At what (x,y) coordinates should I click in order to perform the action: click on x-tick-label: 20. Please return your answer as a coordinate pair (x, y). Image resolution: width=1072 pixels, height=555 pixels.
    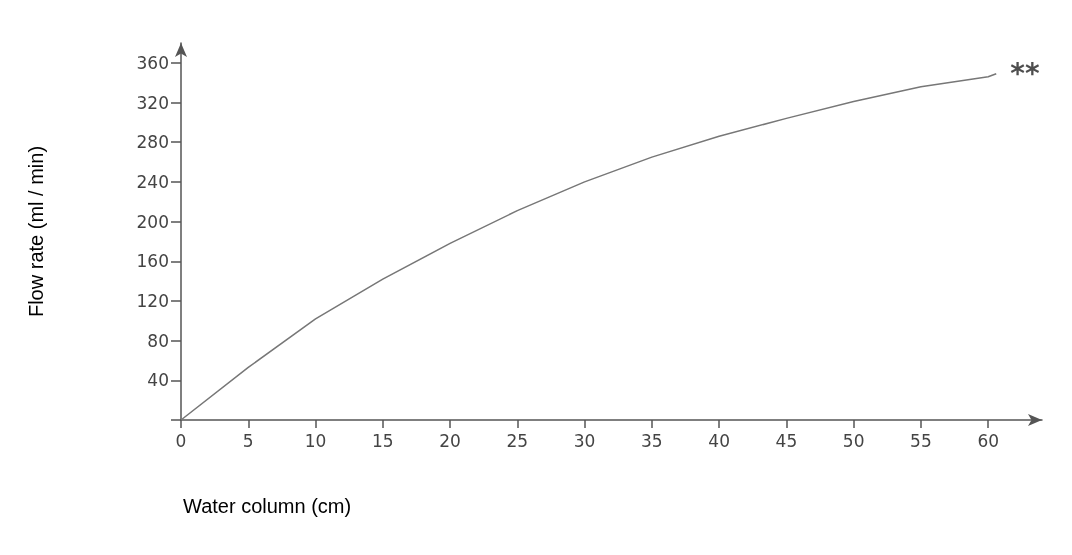
    Looking at the image, I should click on (450, 440).